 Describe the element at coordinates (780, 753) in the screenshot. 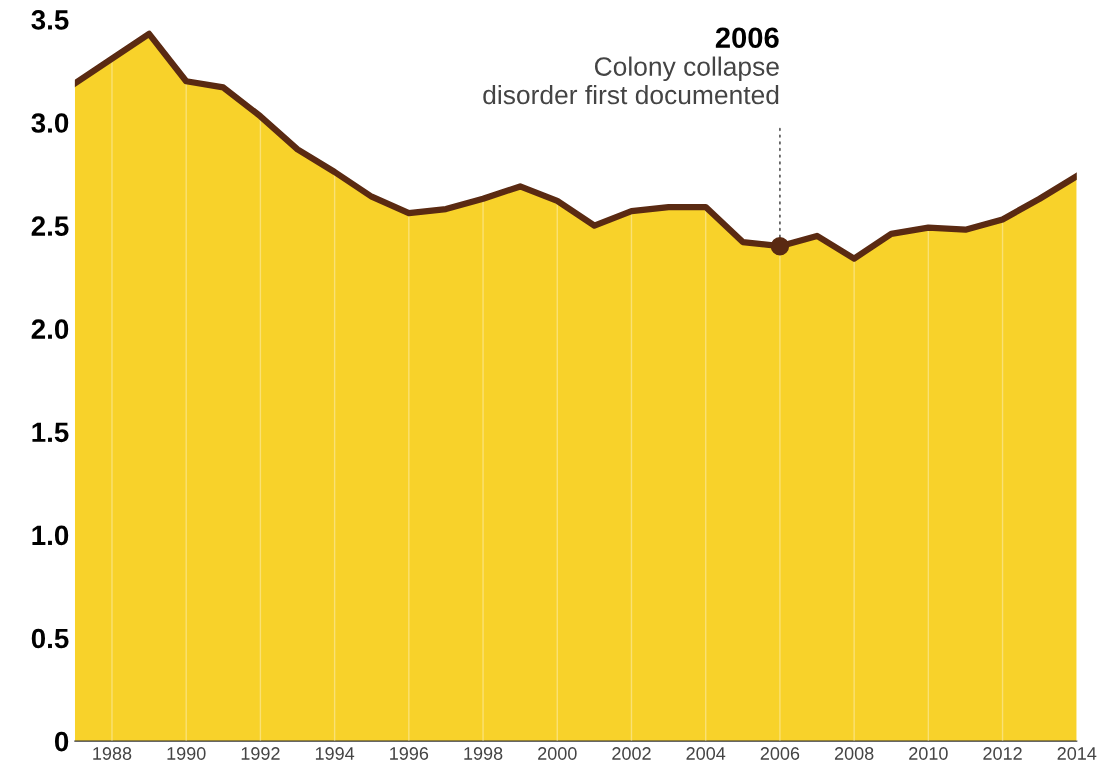

I see `x-tick-label: 2006` at that location.